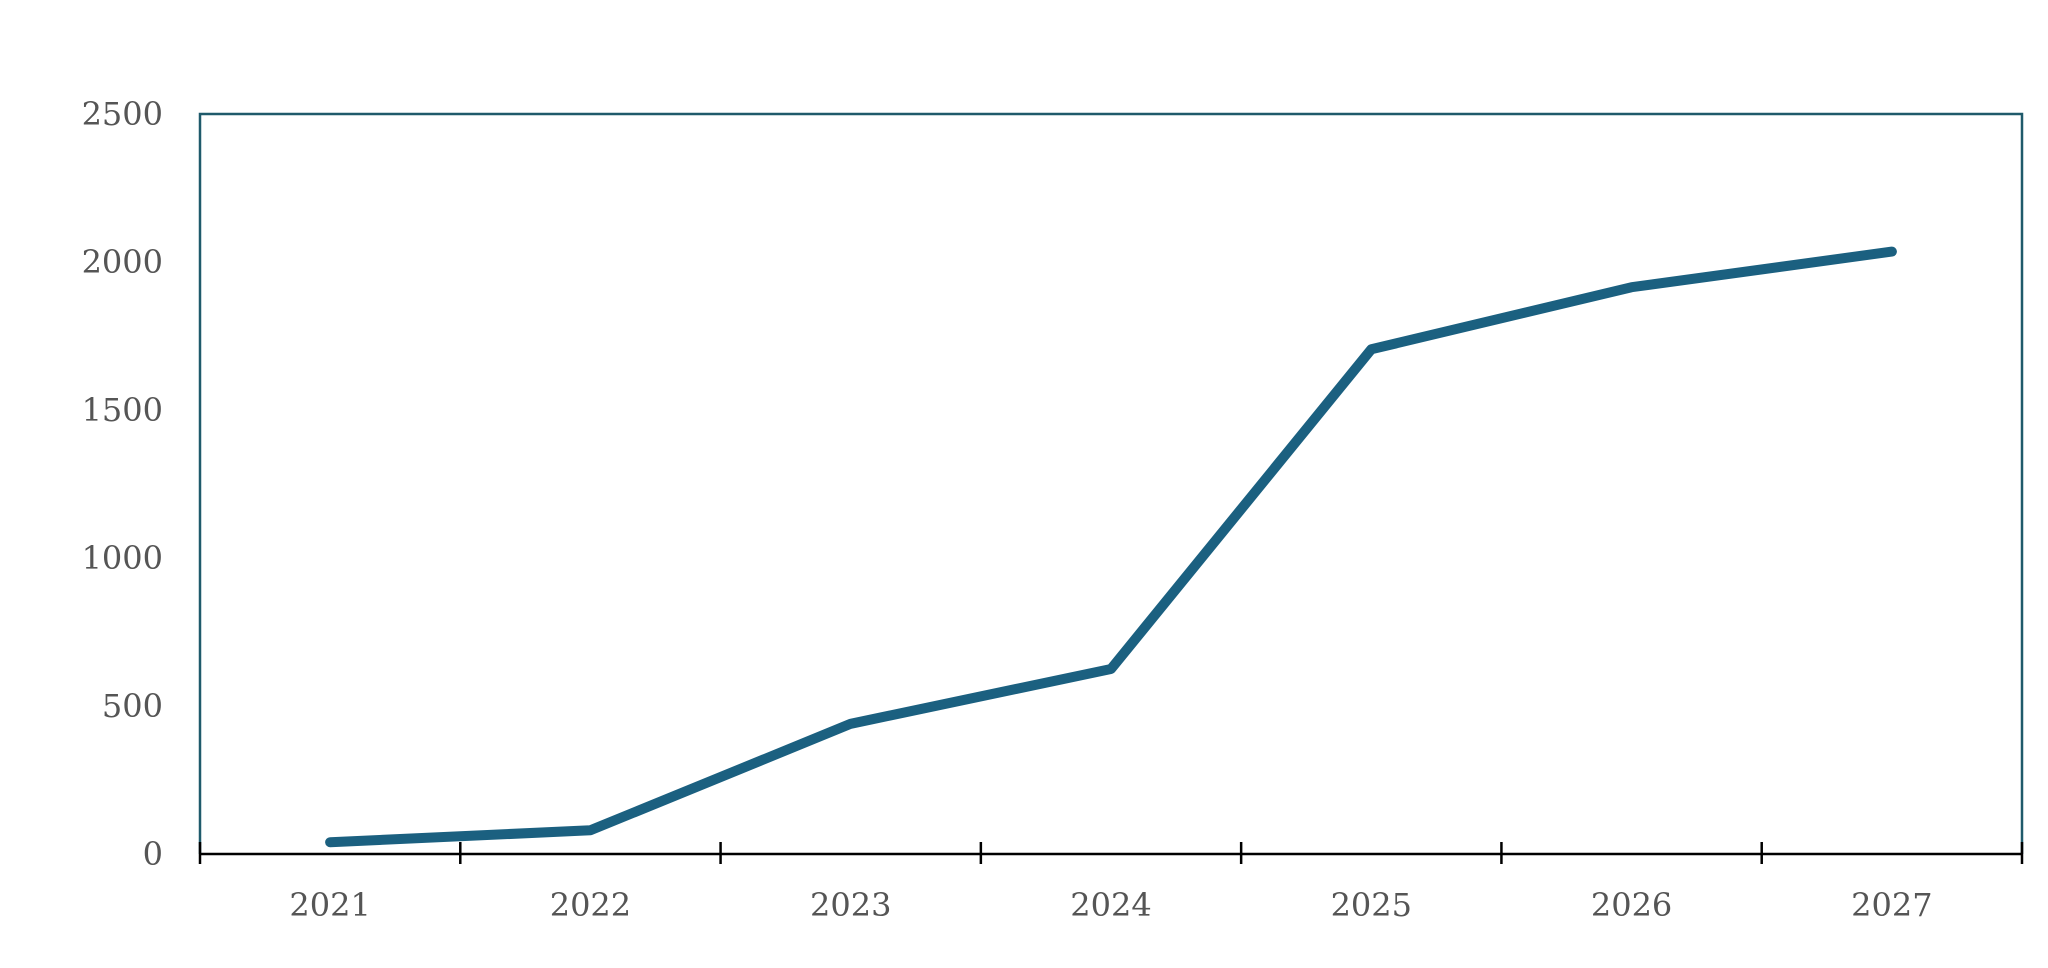  I want to click on x-tick-label: 2025, so click(1371, 905).